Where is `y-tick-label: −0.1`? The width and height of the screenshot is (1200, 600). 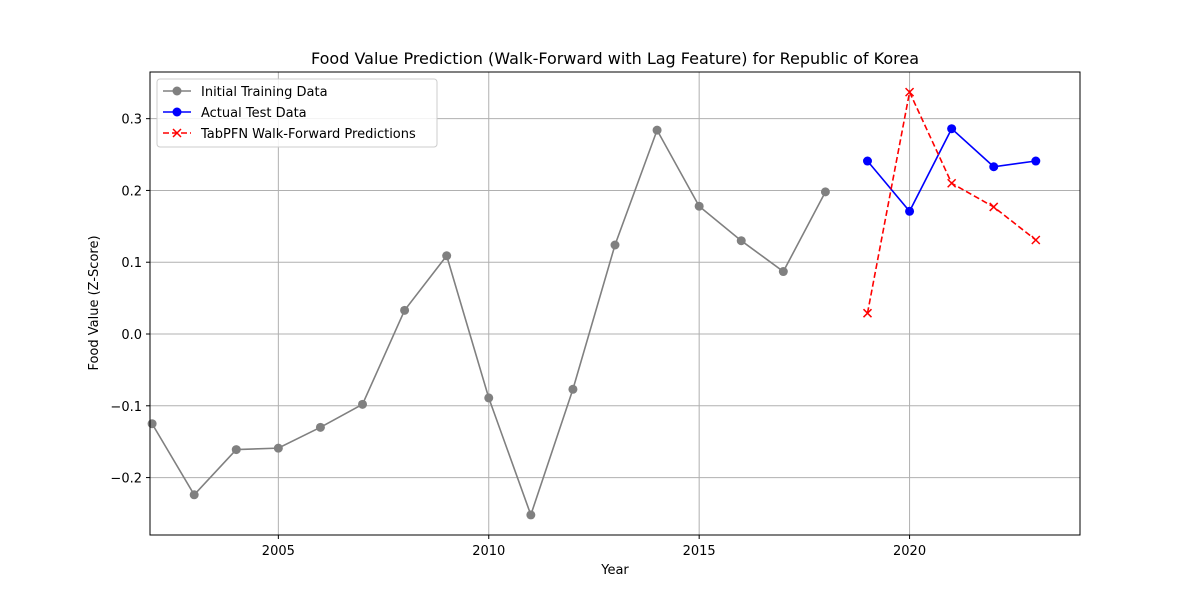
y-tick-label: −0.1 is located at coordinates (126, 407).